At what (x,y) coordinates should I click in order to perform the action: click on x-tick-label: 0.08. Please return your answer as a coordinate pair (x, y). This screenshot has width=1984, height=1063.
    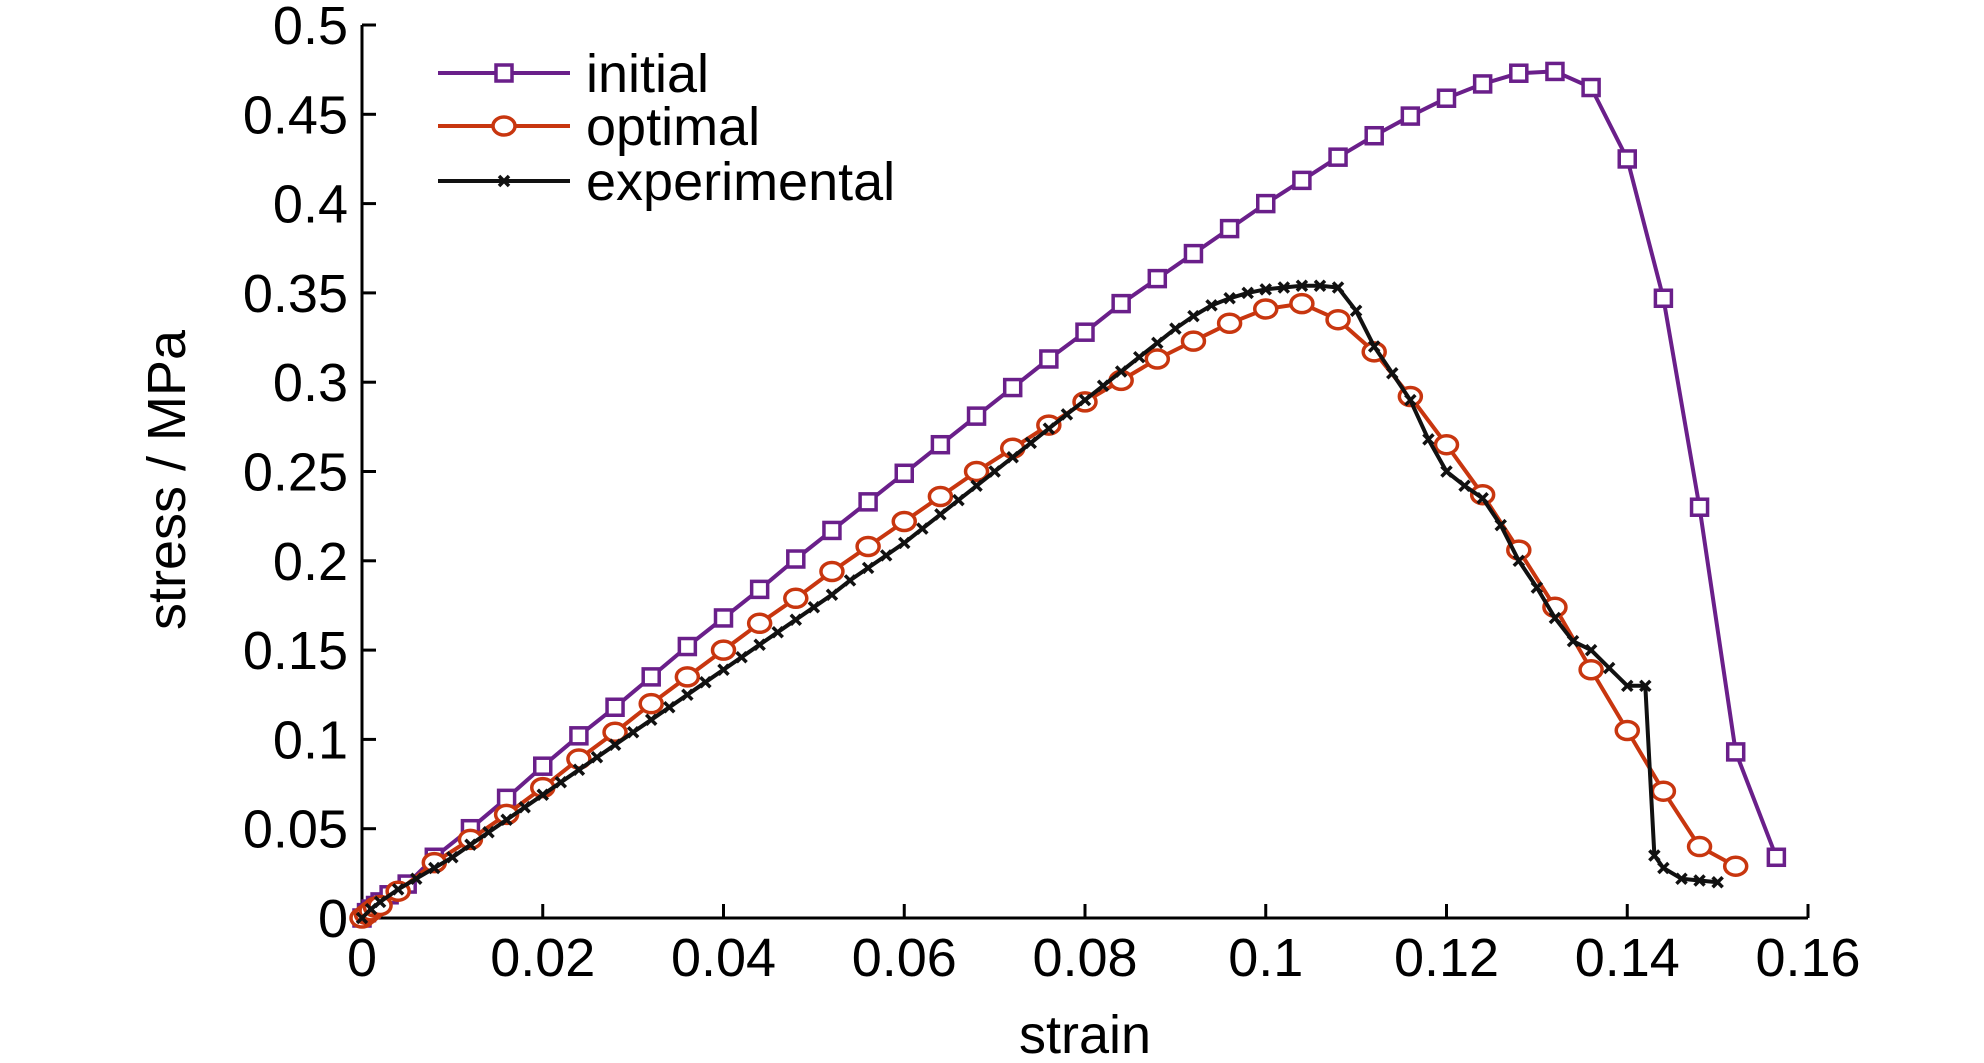
    Looking at the image, I should click on (1084, 958).